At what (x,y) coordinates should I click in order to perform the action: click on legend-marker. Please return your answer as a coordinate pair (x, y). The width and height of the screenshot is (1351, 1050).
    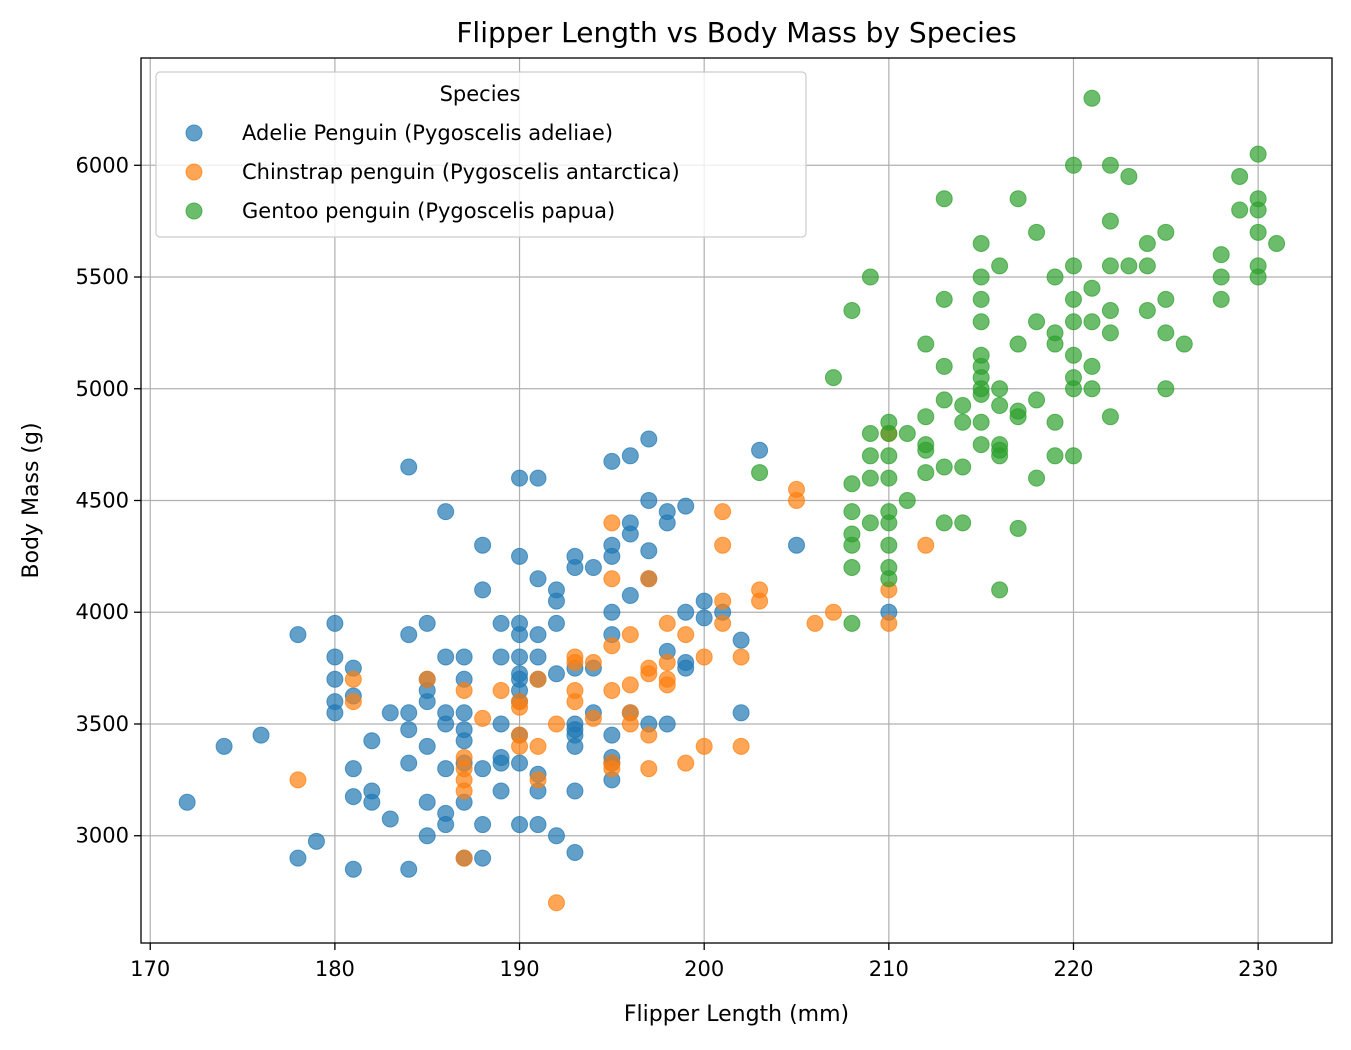
    Looking at the image, I should click on (194, 172).